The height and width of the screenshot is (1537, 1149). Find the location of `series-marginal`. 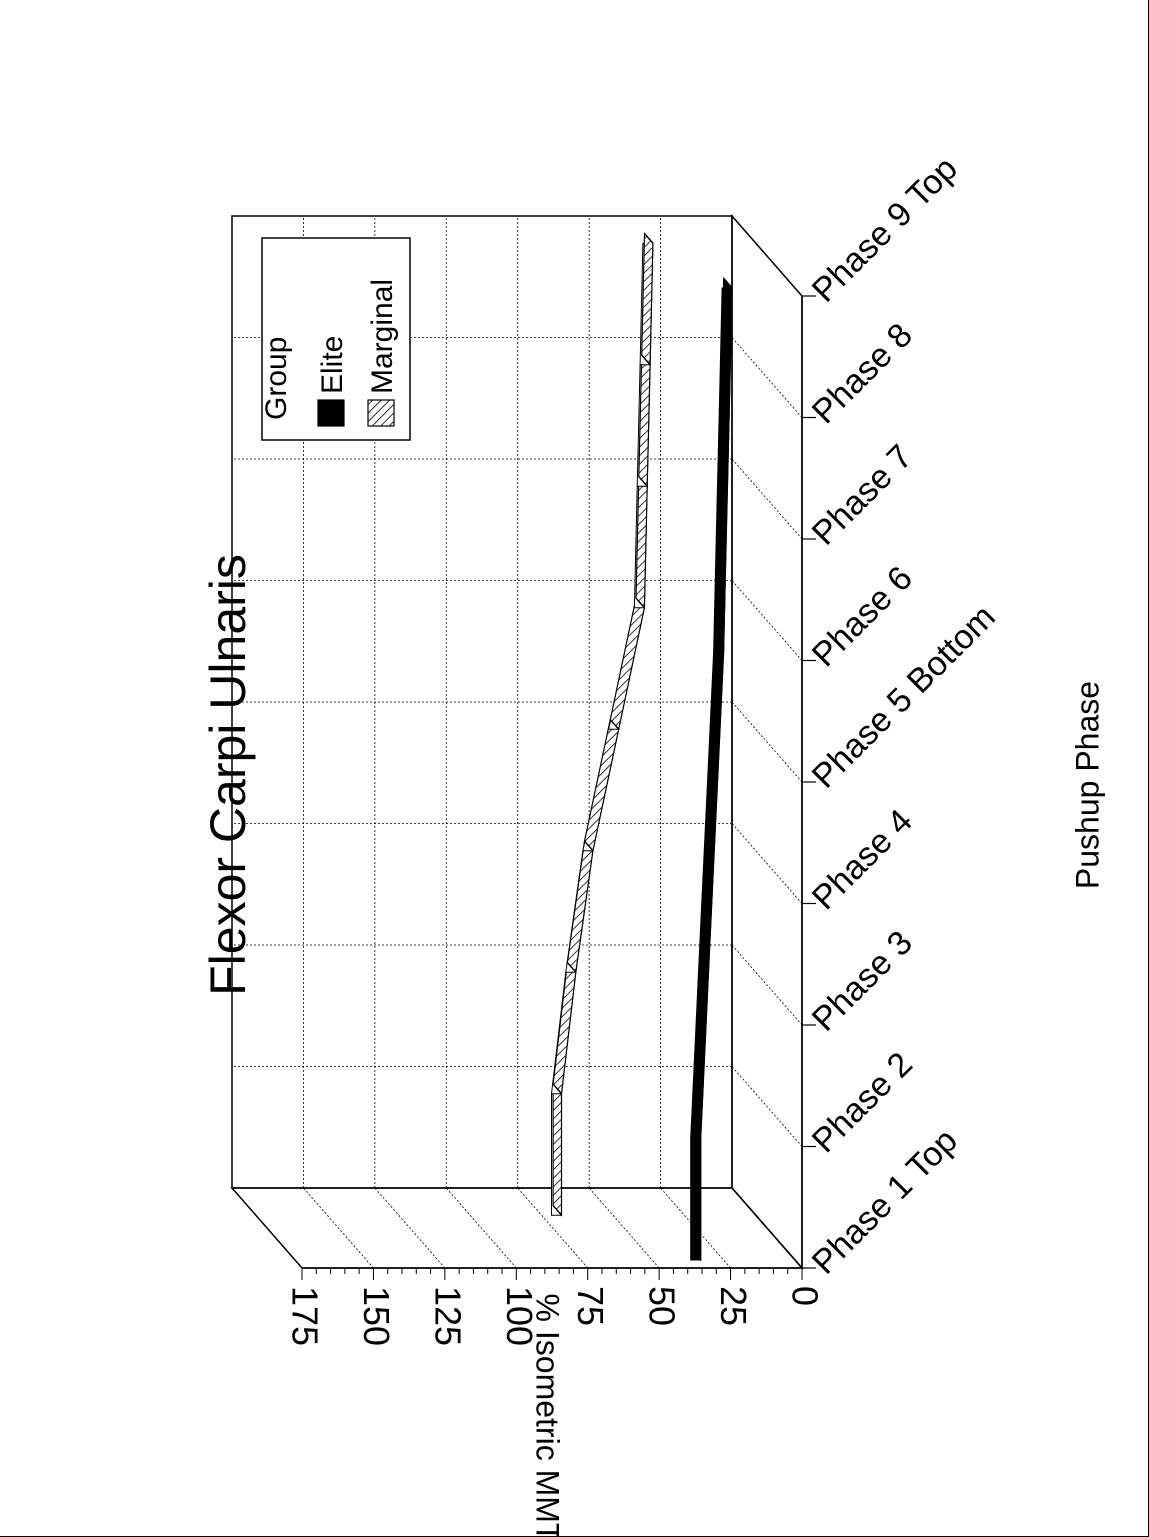

series-marginal is located at coordinates (602, 724).